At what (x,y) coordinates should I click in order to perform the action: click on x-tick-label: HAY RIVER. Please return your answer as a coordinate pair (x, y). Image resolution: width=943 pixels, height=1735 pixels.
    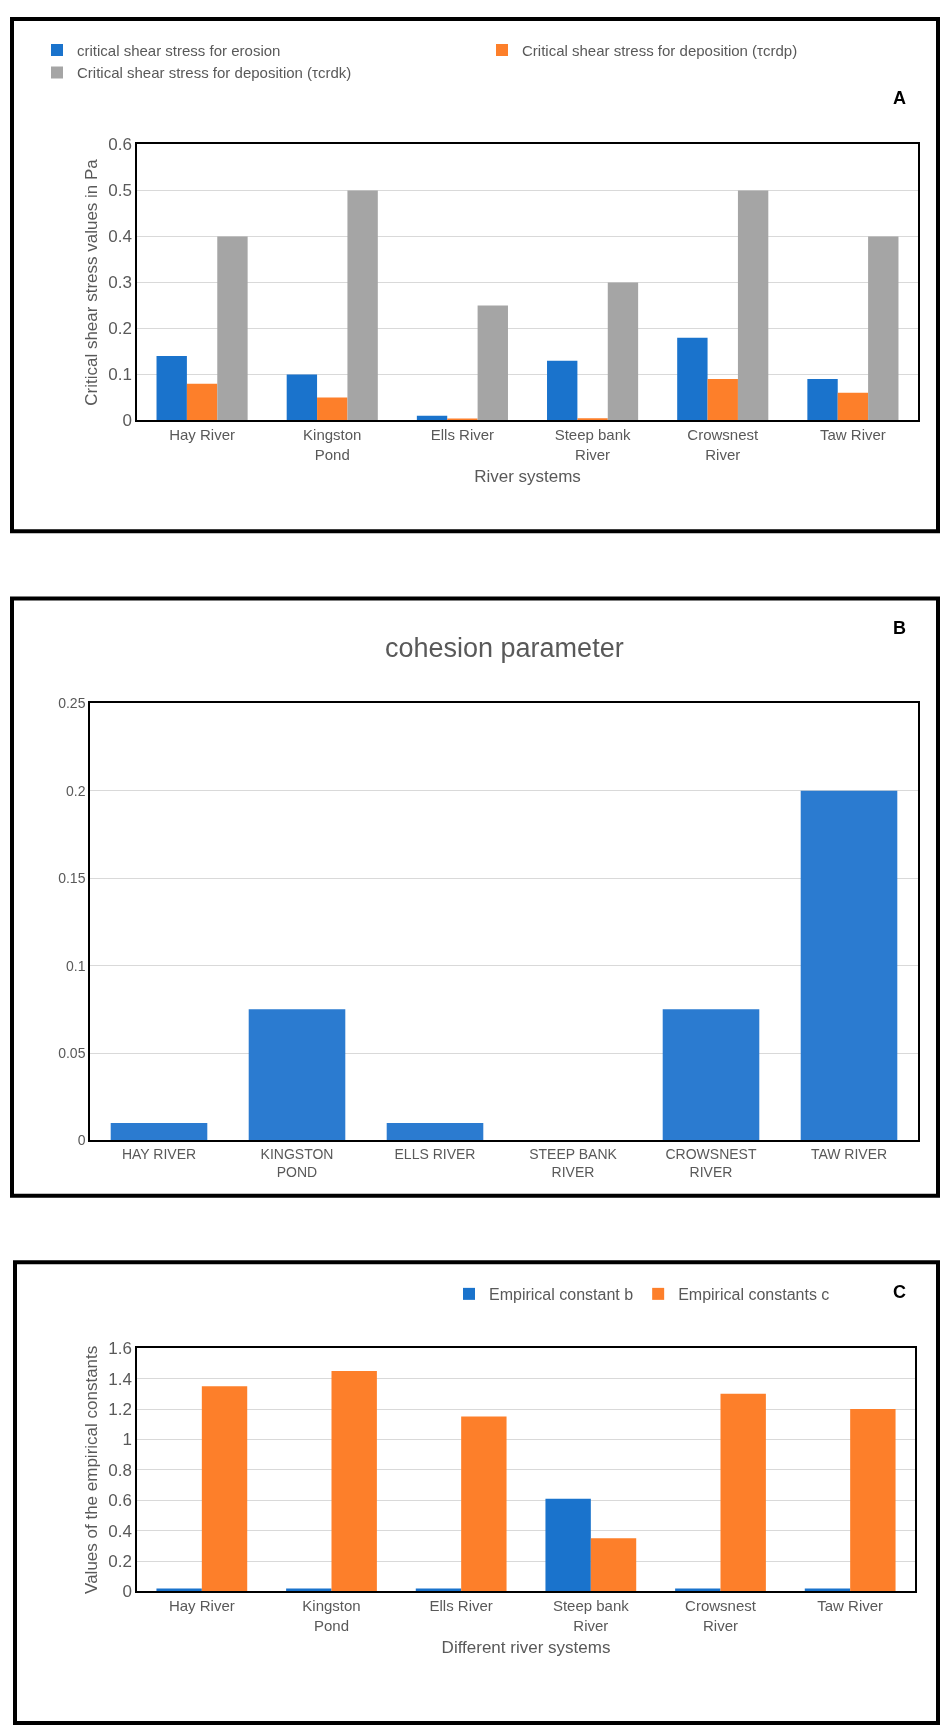
    Looking at the image, I should click on (159, 1154).